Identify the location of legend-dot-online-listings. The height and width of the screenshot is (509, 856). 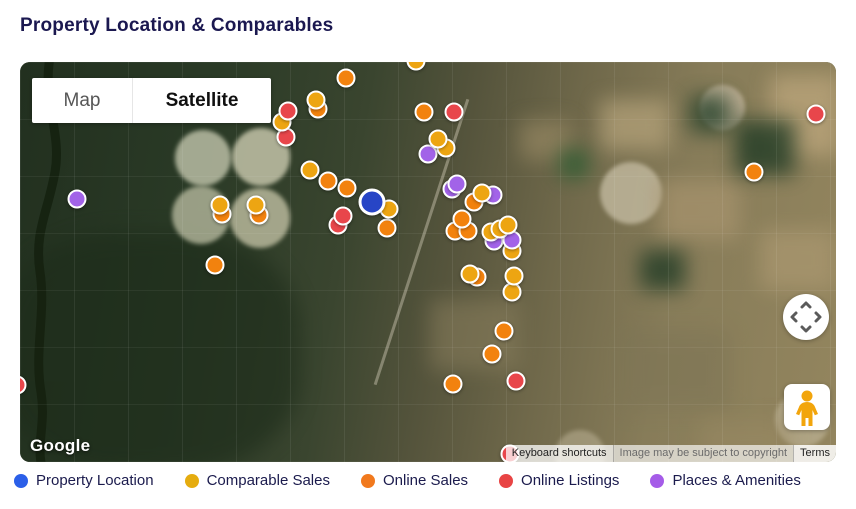
(506, 480).